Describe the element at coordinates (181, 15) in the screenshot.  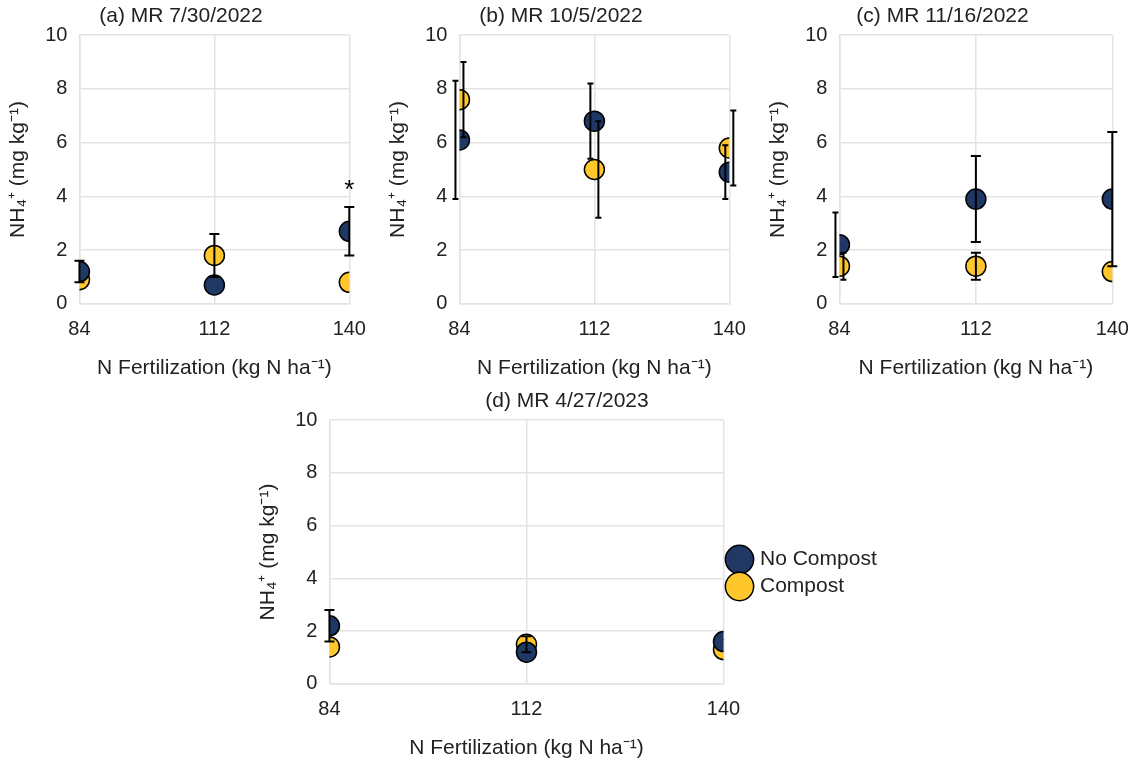
I see `chart-title: (a) MR 7/30/2022` at that location.